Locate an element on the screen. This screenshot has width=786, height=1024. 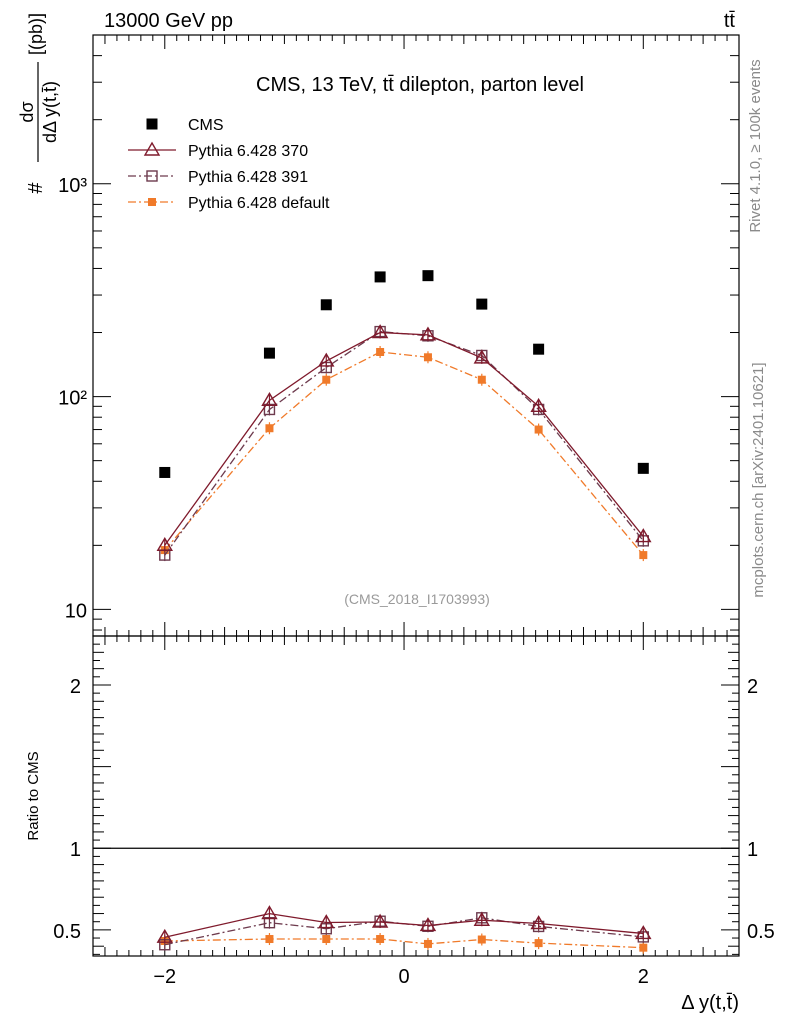
legend-label: CMS is located at coordinates (206, 125).